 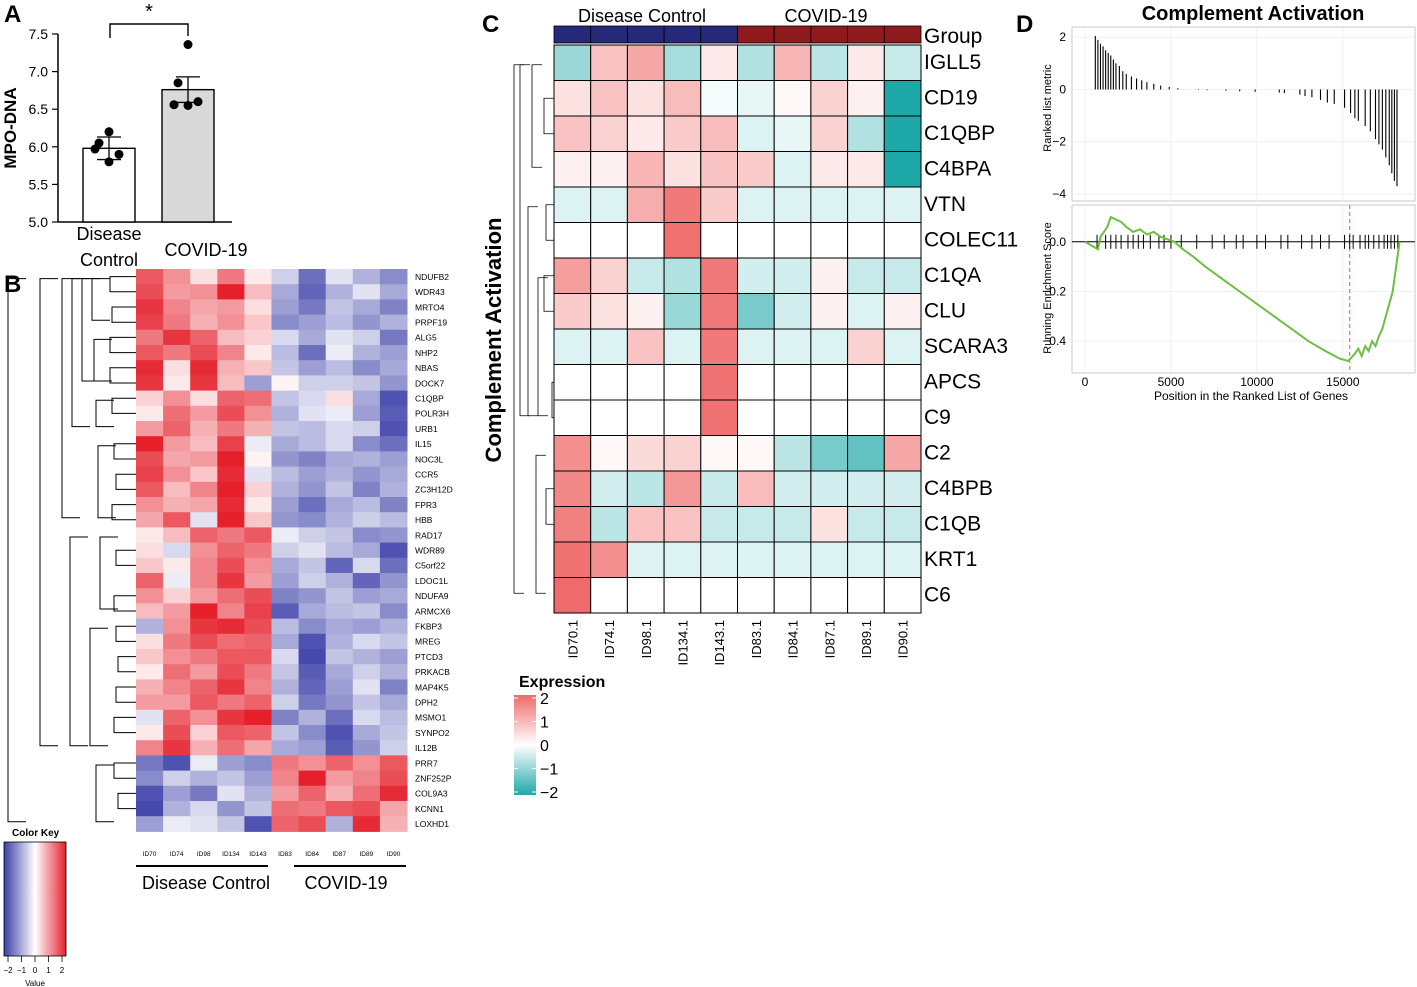 I want to click on panel-c-group-annotation-cell, so click(x=829, y=34).